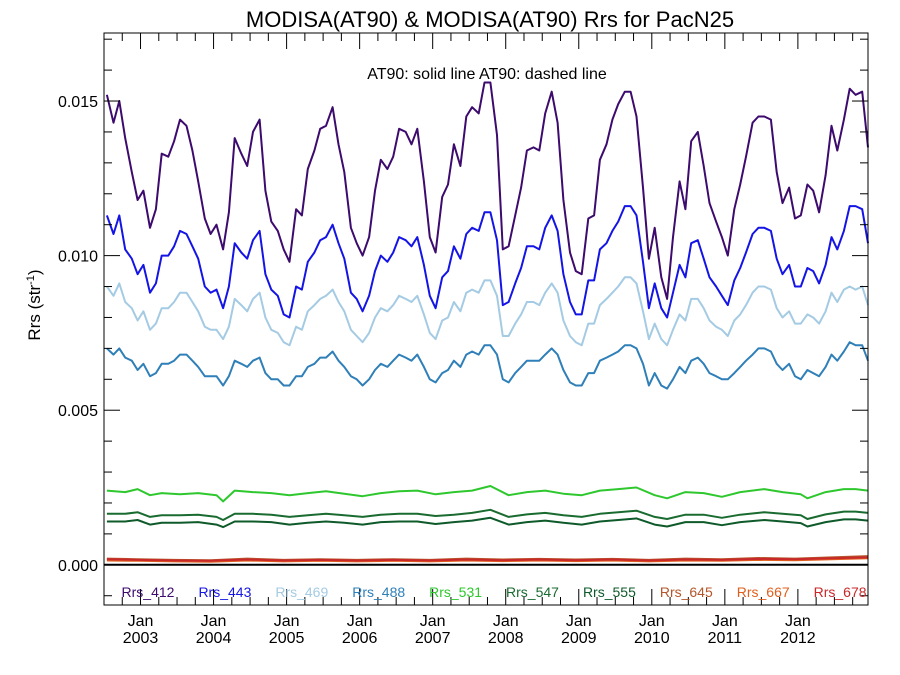 This screenshot has height=675, width=900. I want to click on x-tick-label-year: 2004, so click(214, 638).